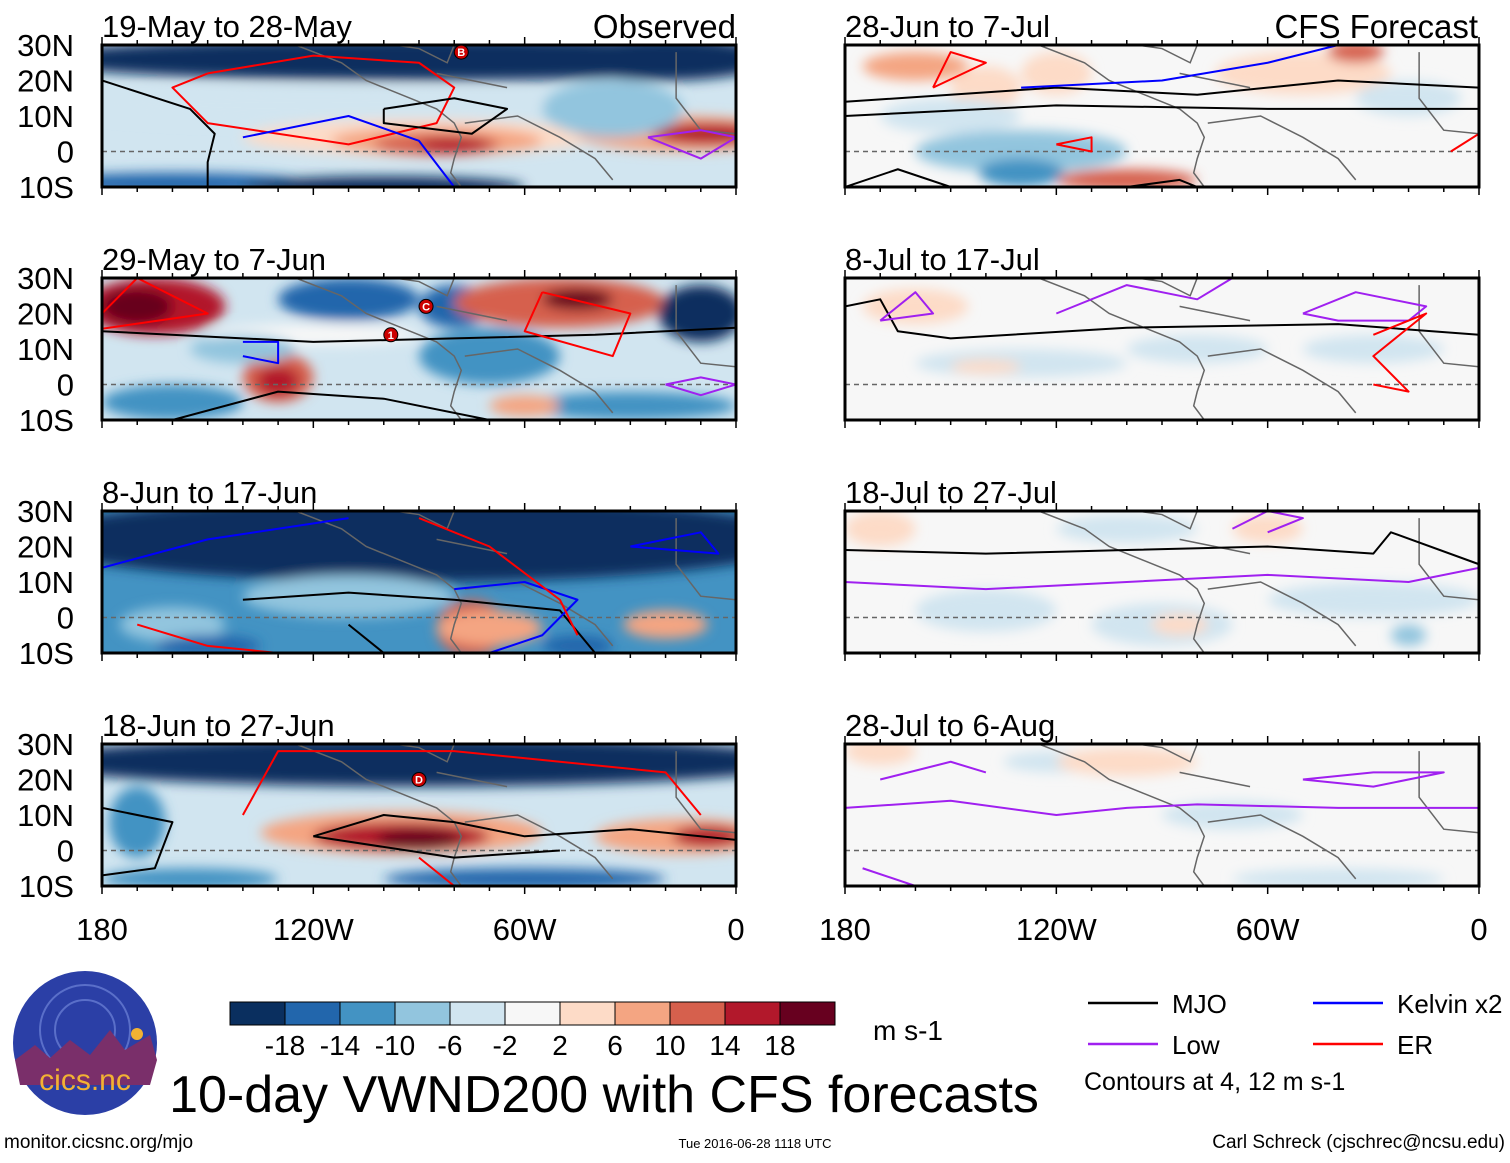 The width and height of the screenshot is (1510, 1163). Describe the element at coordinates (755, 1143) in the screenshot. I see `footer-timestamp: Tue 2016-06-28 1118 UTC` at that location.